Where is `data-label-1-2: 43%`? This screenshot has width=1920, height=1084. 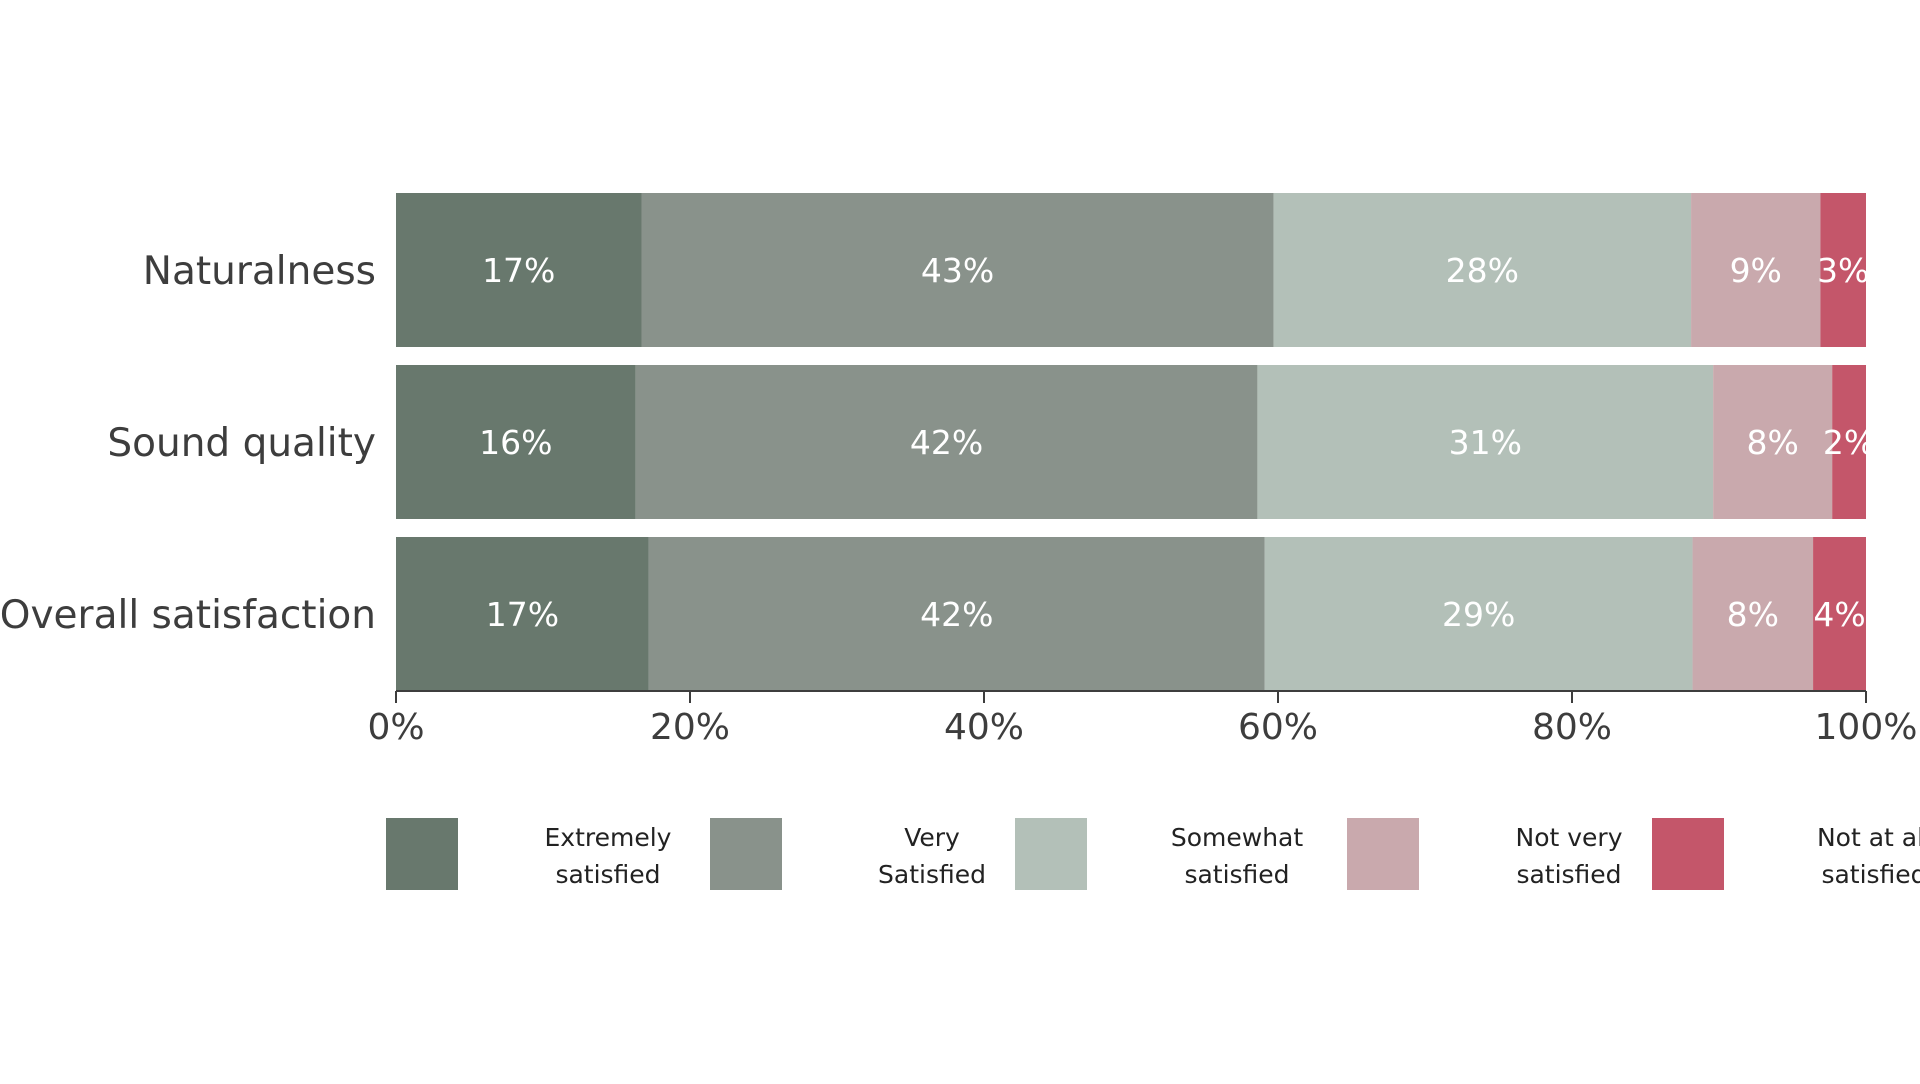 data-label-1-2: 43% is located at coordinates (957, 270).